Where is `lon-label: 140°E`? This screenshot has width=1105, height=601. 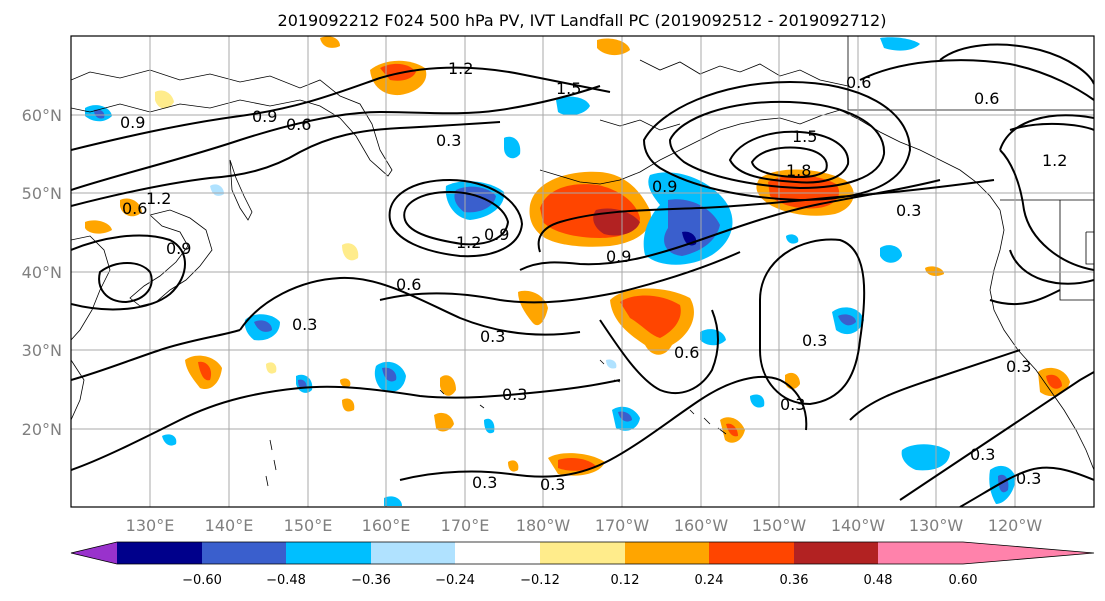
lon-label: 140°E is located at coordinates (229, 525).